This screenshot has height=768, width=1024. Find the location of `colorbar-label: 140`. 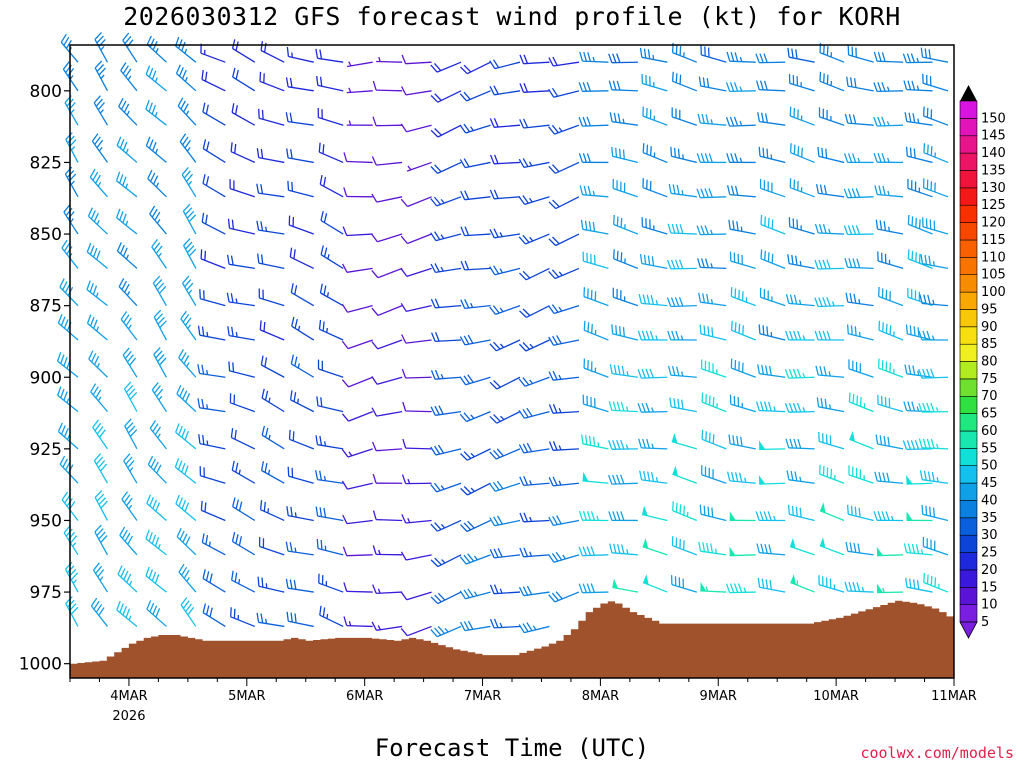

colorbar-label: 140 is located at coordinates (993, 153).